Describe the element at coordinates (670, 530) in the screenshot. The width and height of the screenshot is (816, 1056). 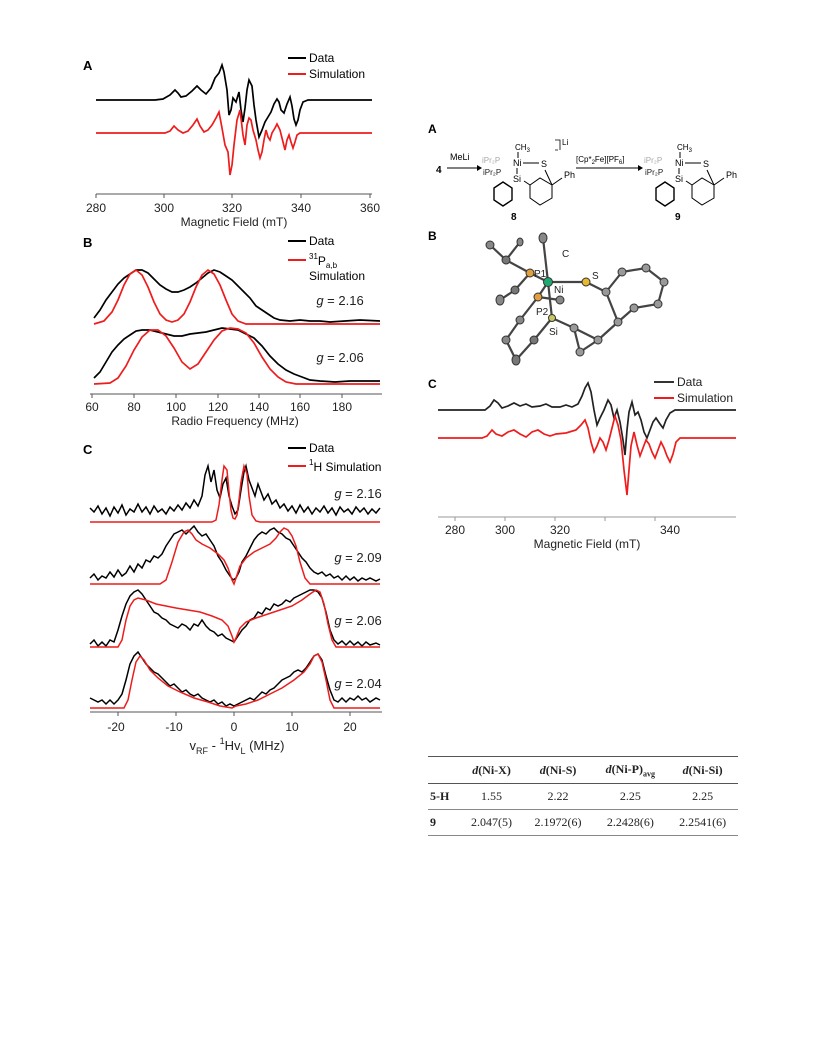
I see `x-tick-label: 340` at that location.